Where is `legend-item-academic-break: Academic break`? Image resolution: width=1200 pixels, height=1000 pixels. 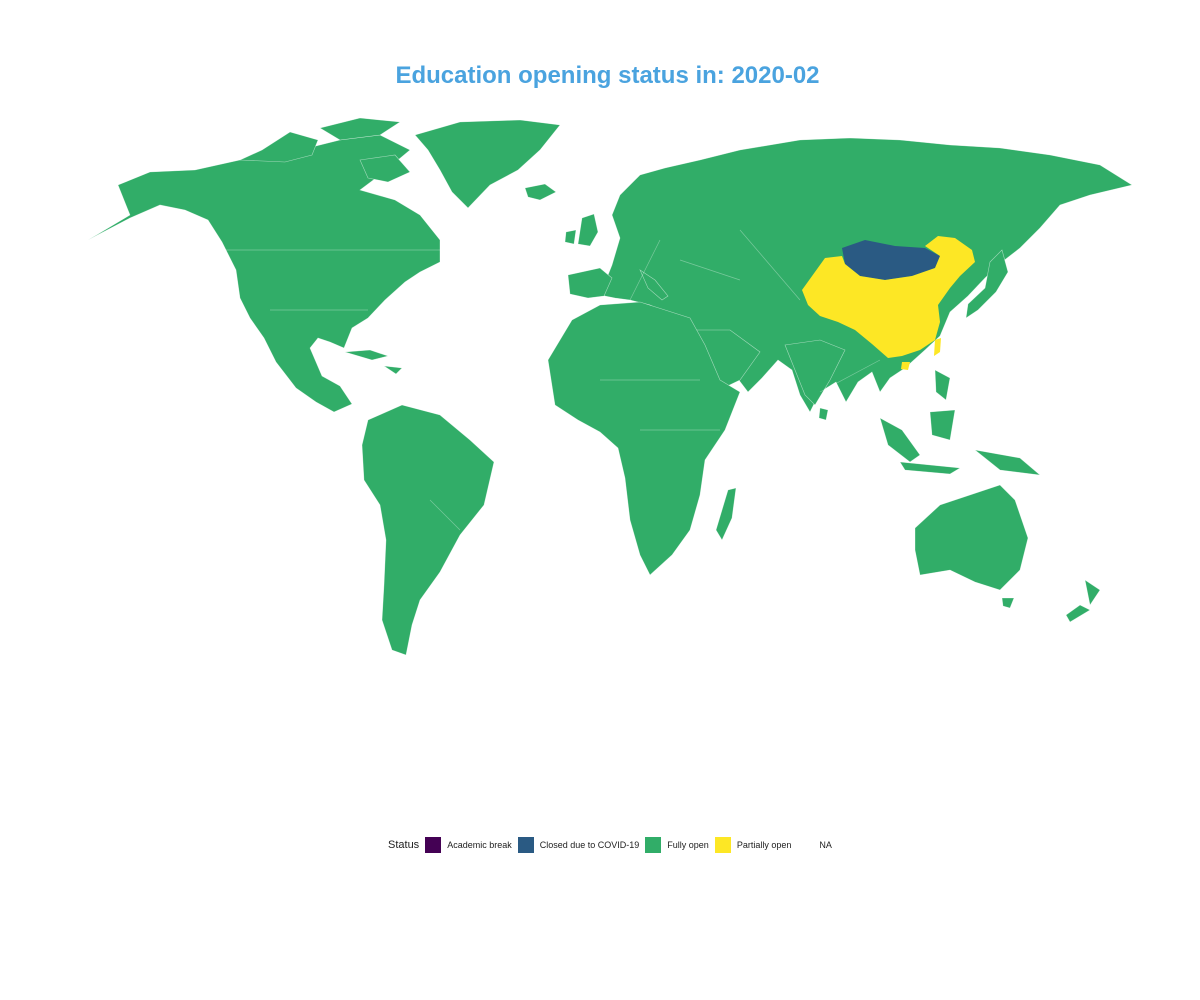
legend-item-academic-break: Academic break is located at coordinates (468, 845).